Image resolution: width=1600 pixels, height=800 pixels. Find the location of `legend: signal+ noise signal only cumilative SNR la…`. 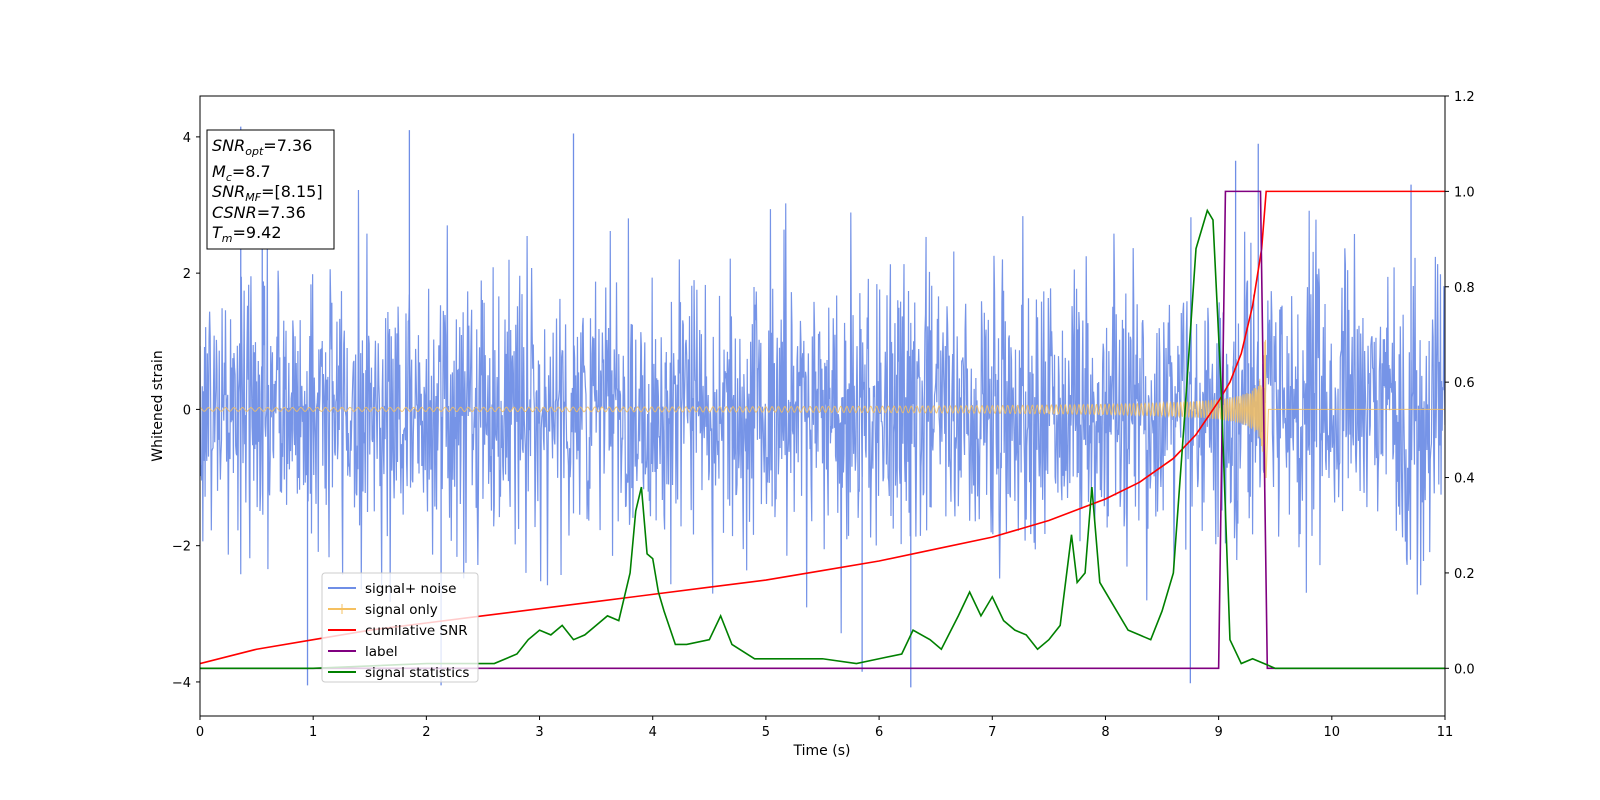

legend: signal+ noise signal only cumilative SNR la… is located at coordinates (400, 627).